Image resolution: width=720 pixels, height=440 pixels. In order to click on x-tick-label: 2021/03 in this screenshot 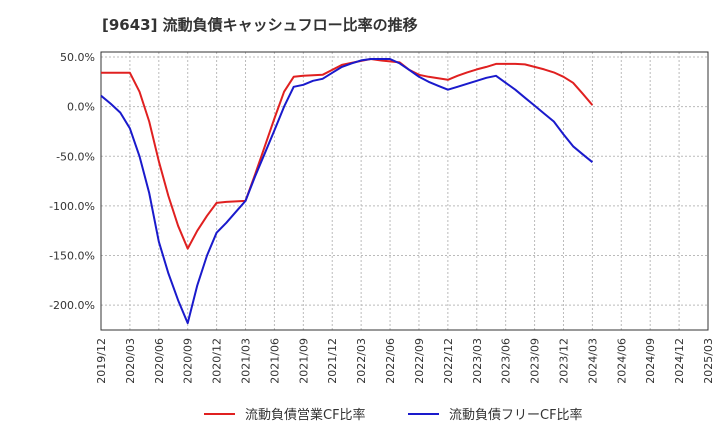, I will do `click(246, 361)`.